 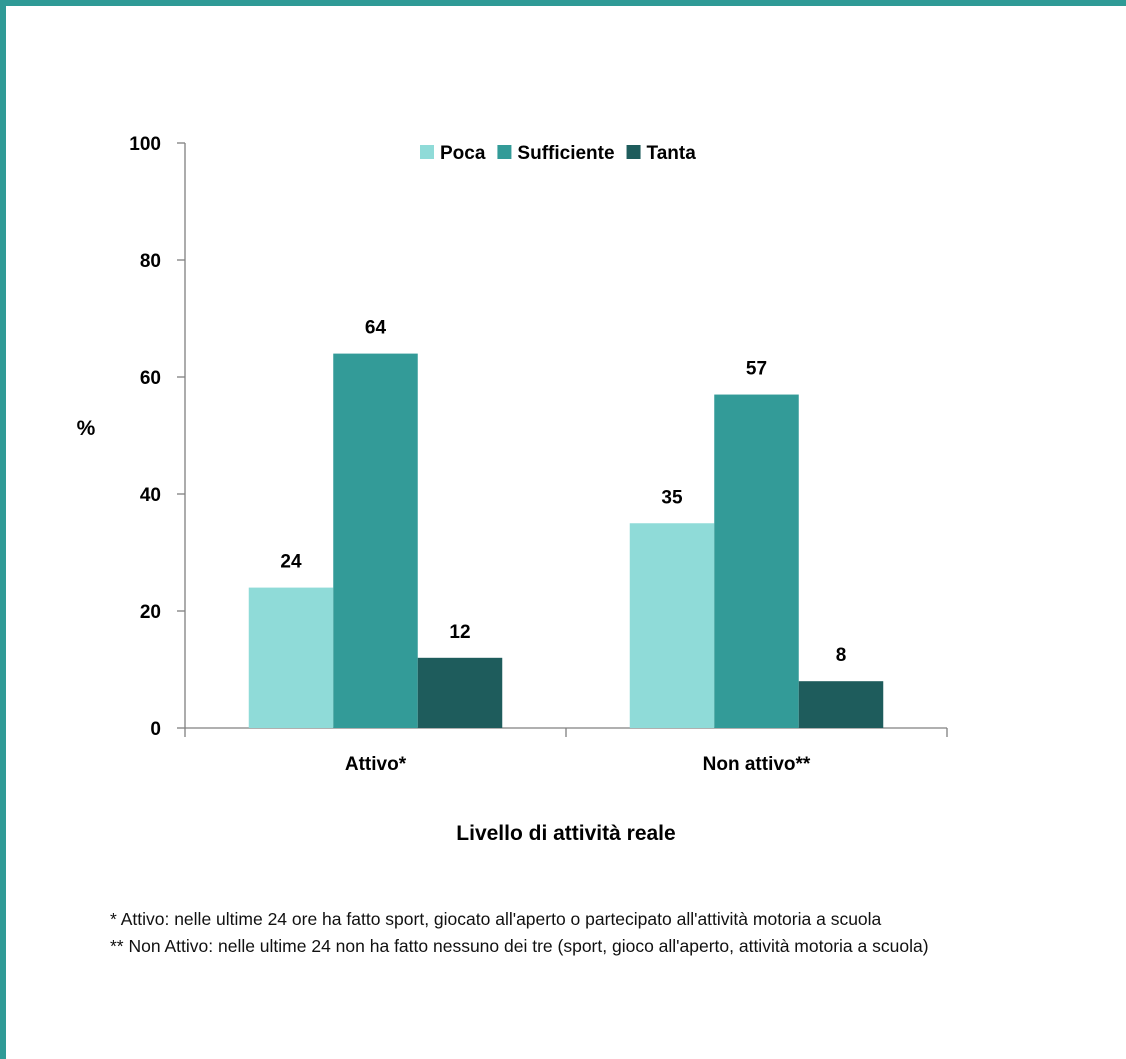 I want to click on legend-swatch-poca, so click(x=427, y=152).